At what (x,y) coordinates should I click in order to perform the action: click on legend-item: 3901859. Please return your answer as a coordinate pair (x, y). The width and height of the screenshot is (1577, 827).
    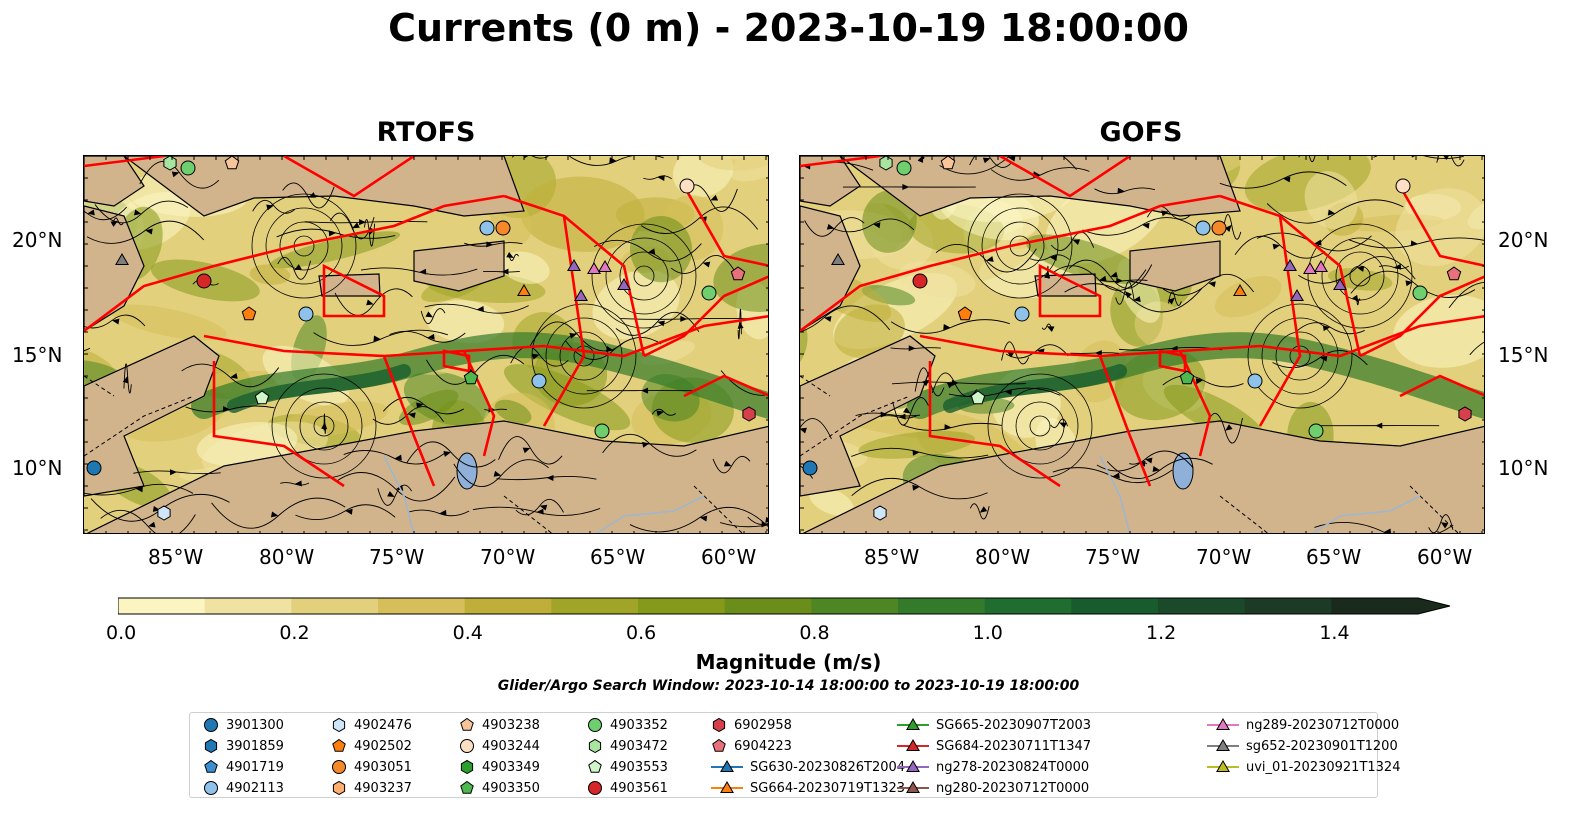
    Looking at the image, I should click on (243, 746).